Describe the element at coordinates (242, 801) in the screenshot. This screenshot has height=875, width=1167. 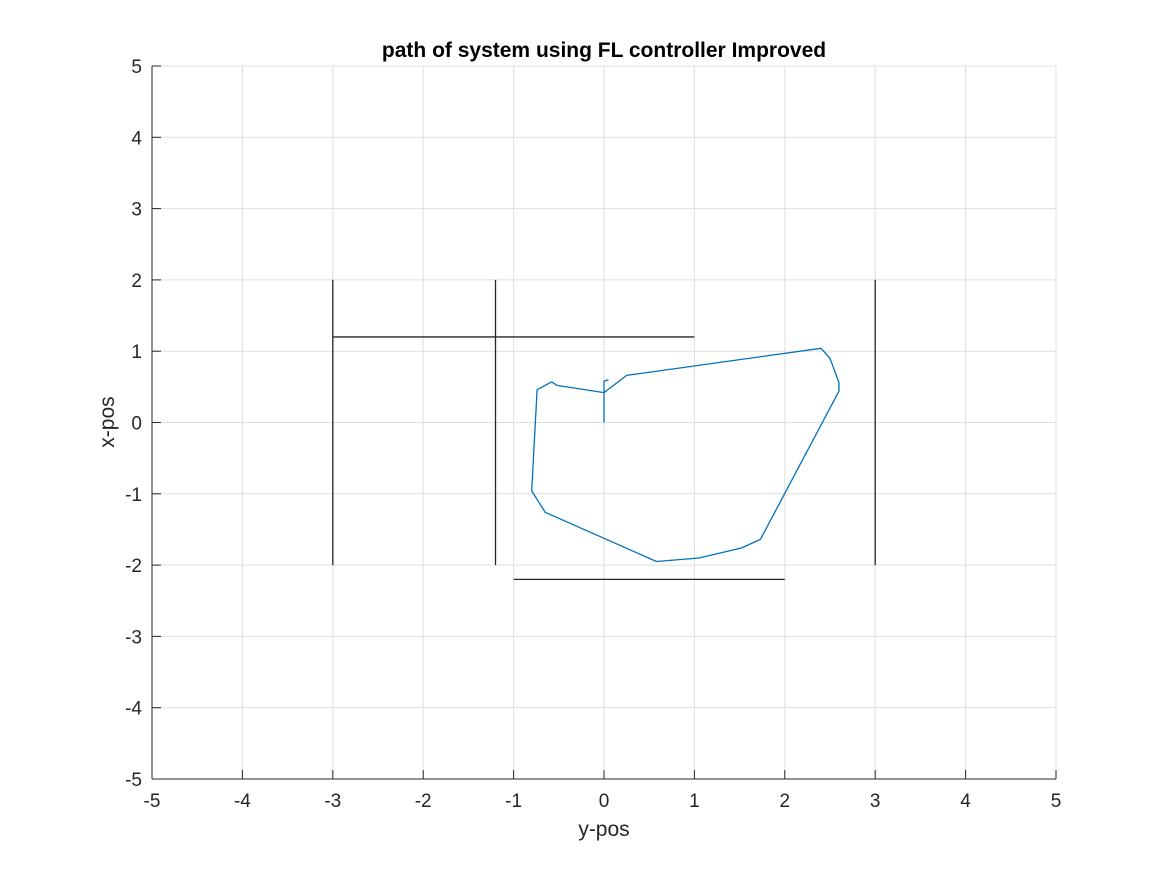
I see `x-tick-label: -4` at that location.